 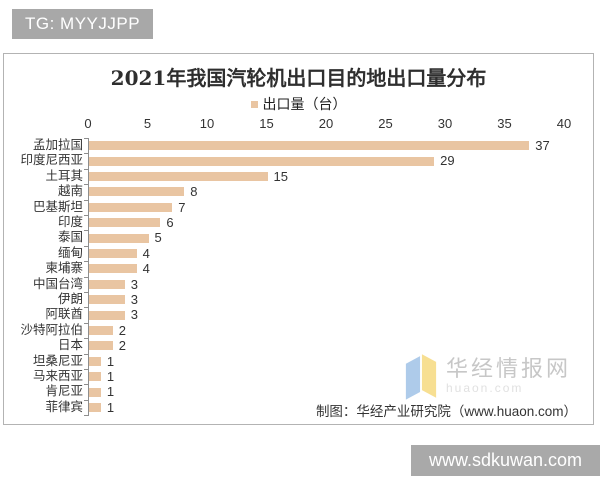 I want to click on bar-row: 沙特阿拉伯 2, so click(x=298, y=330).